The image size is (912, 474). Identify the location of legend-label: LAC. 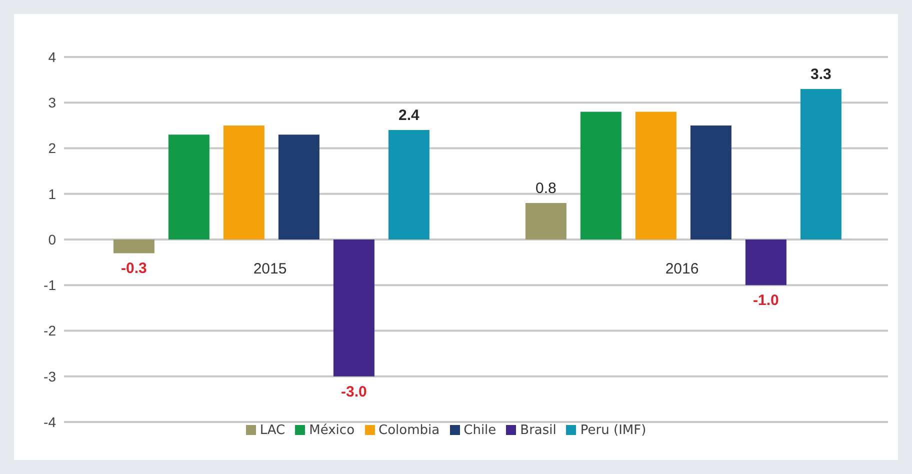
(273, 430).